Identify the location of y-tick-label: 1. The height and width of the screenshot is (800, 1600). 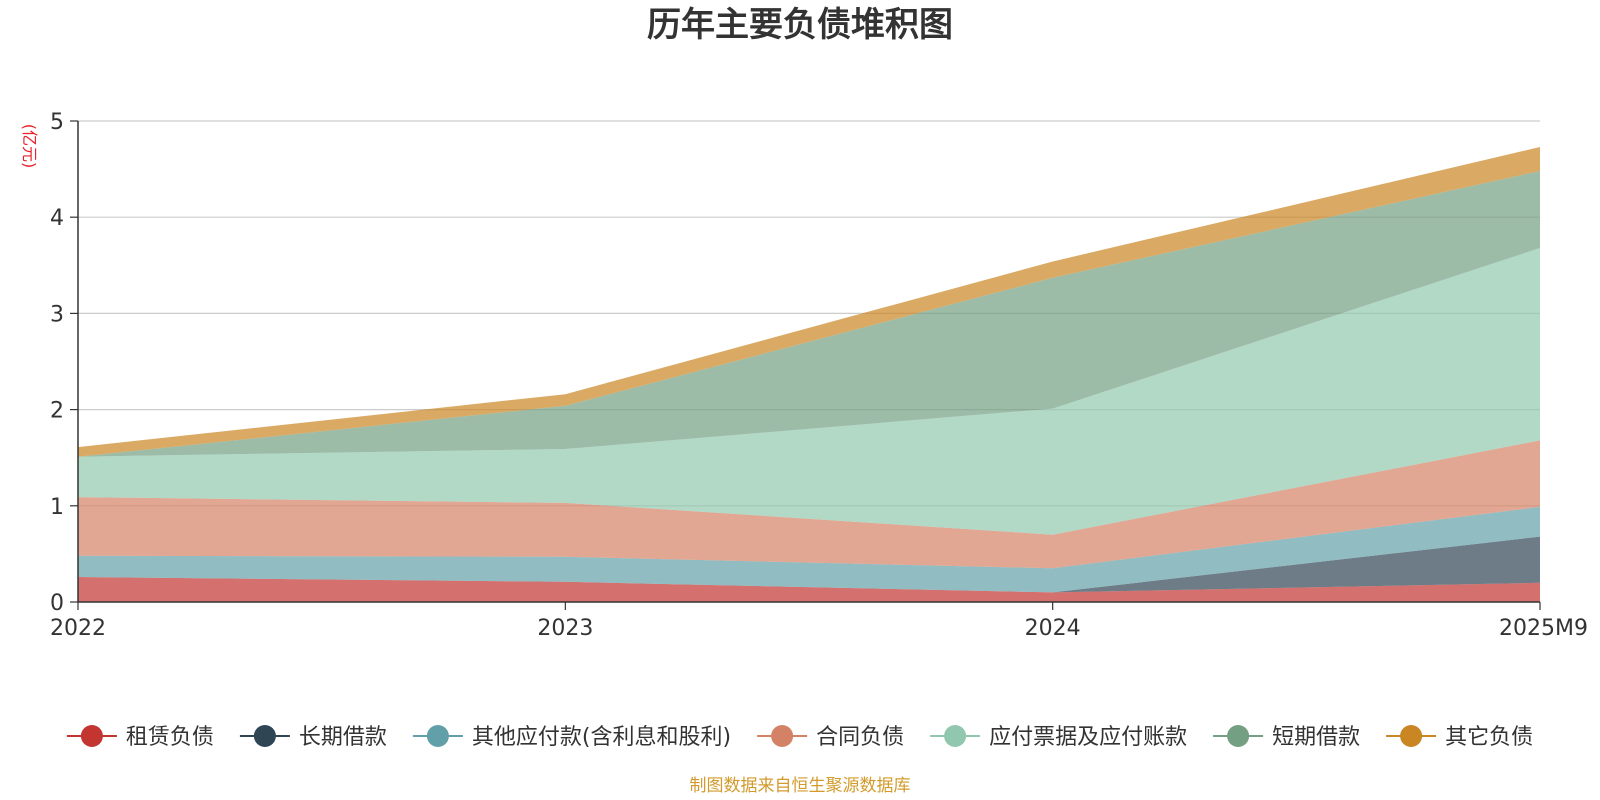
(57, 507).